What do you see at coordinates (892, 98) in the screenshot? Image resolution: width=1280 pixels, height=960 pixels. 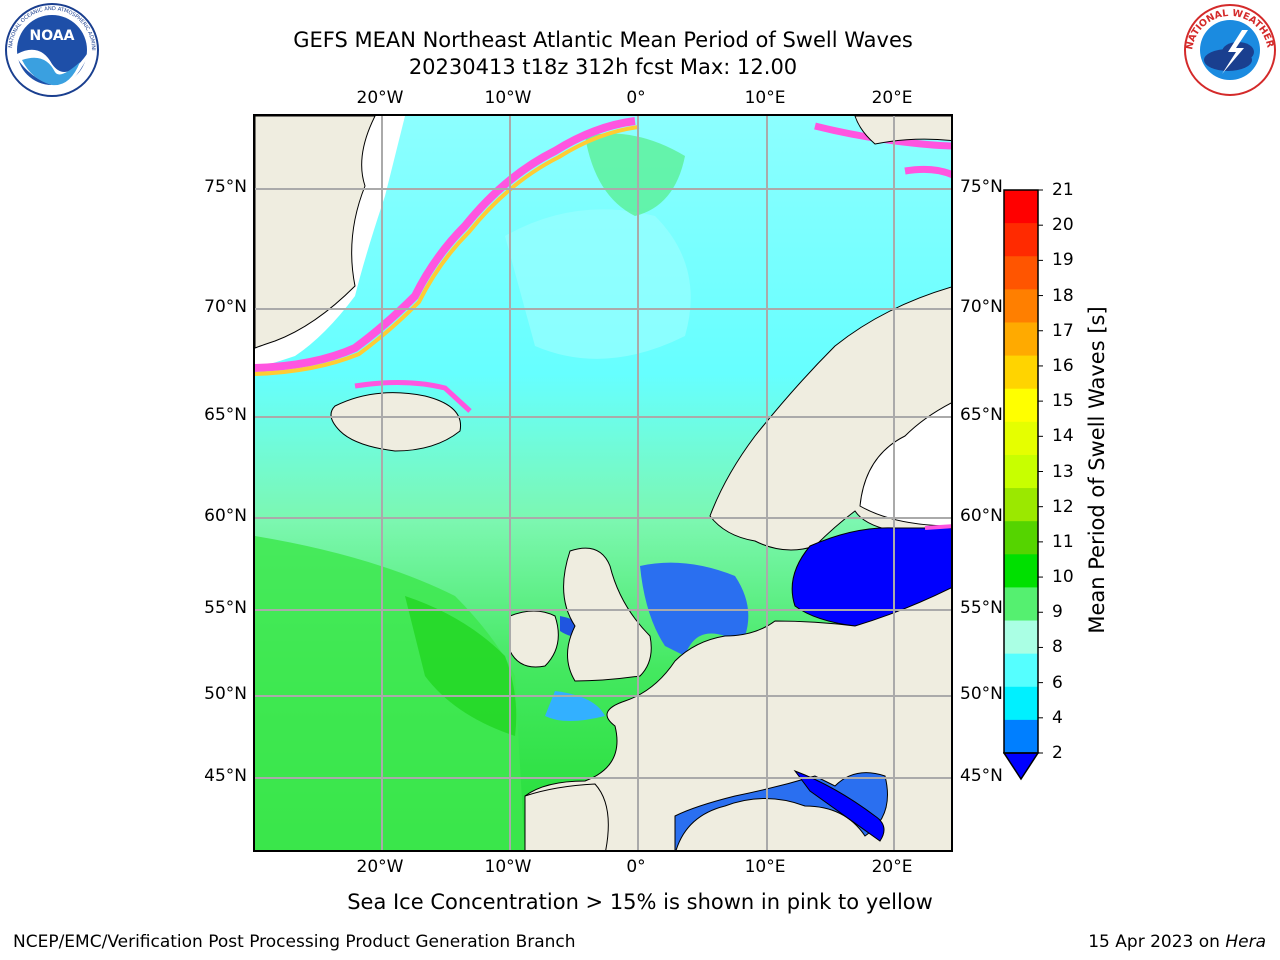 I see `lon-label-top: 20°E` at bounding box center [892, 98].